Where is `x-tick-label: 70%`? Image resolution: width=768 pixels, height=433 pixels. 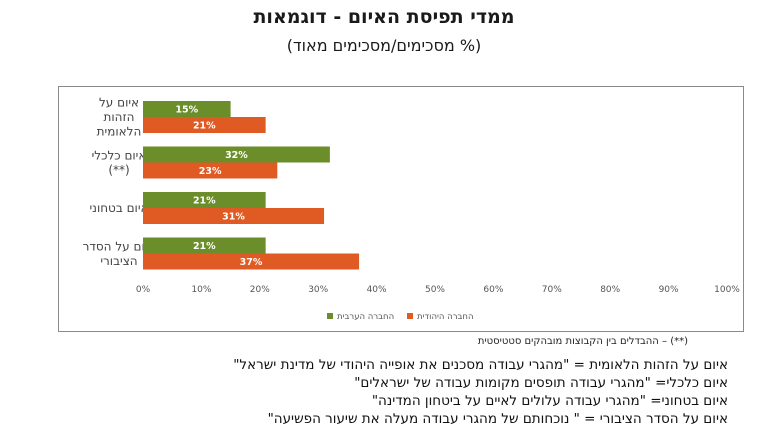 x-tick-label: 70% is located at coordinates (552, 290).